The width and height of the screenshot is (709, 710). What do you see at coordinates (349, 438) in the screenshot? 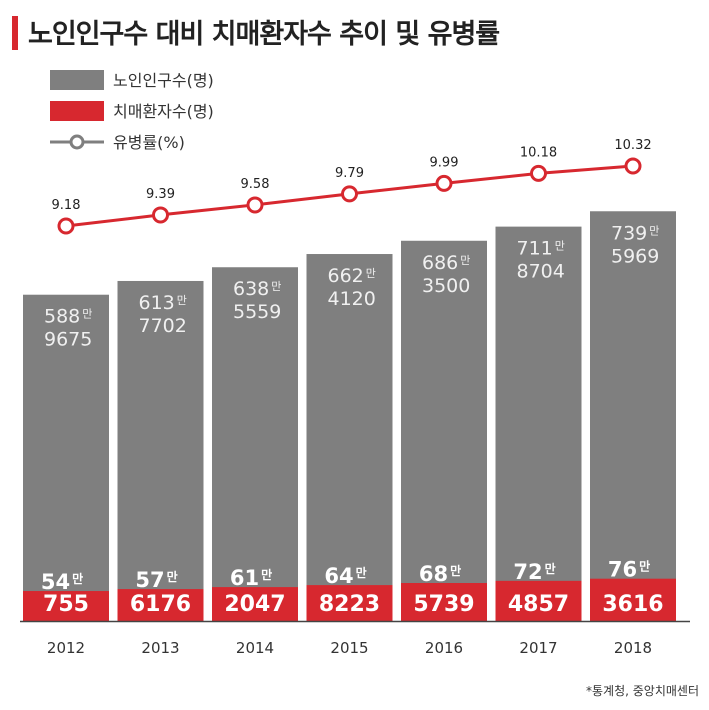
I see `bar-elderly-2015` at bounding box center [349, 438].